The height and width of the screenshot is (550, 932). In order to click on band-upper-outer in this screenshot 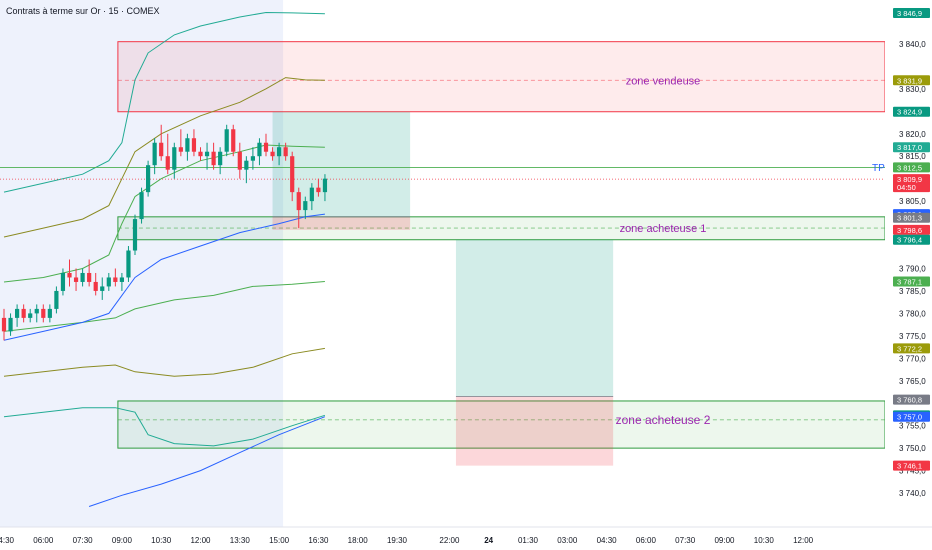, I will do `click(164, 102)`.